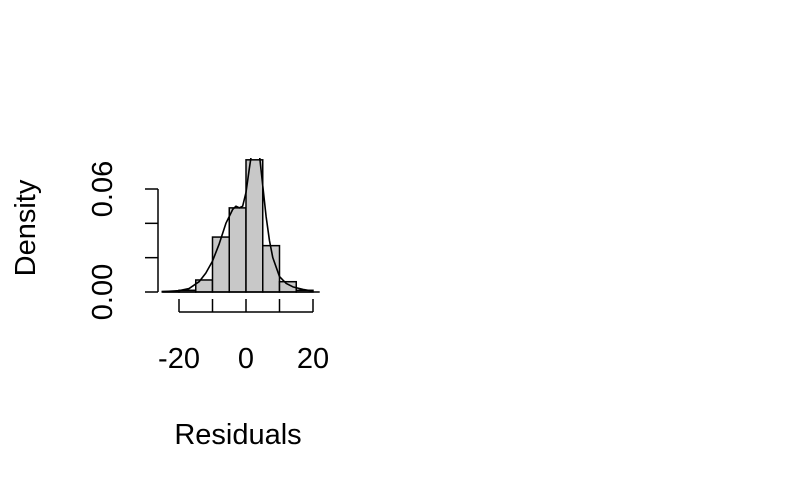  What do you see at coordinates (243, 337) in the screenshot?
I see `x-axis: -20 0 20` at bounding box center [243, 337].